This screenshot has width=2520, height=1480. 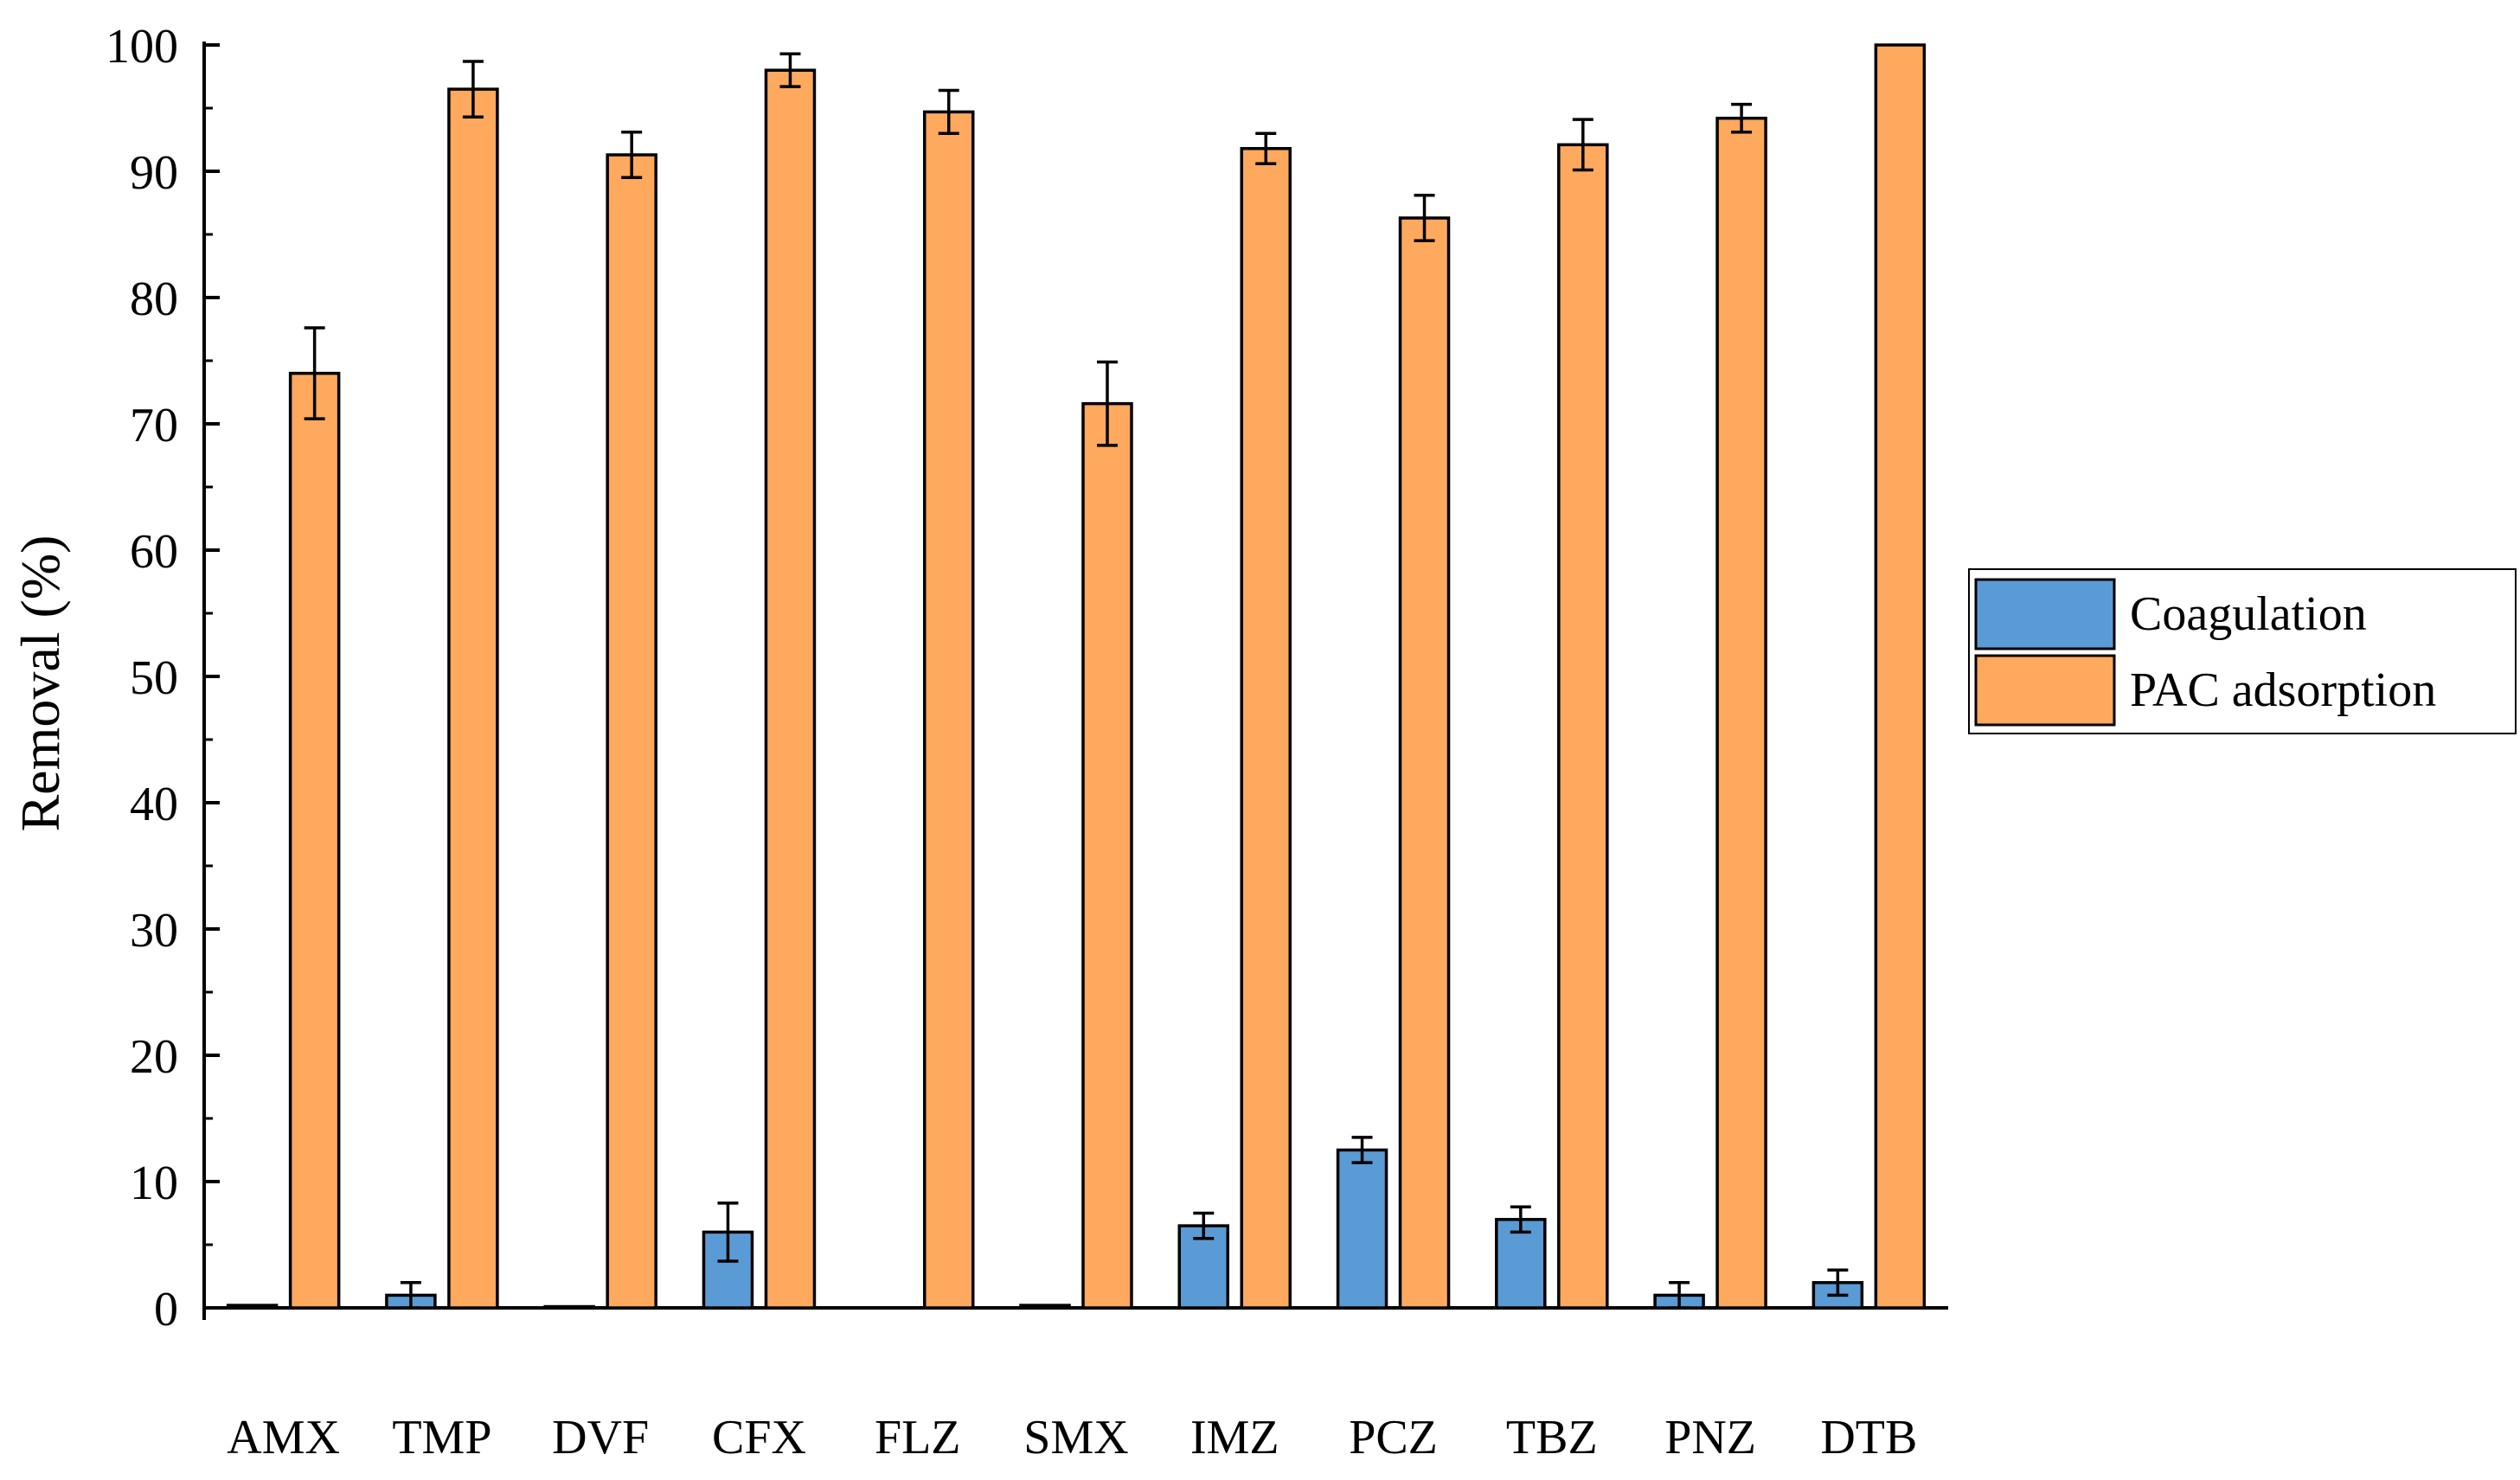 I want to click on y-tick-label: 50, so click(x=154, y=678).